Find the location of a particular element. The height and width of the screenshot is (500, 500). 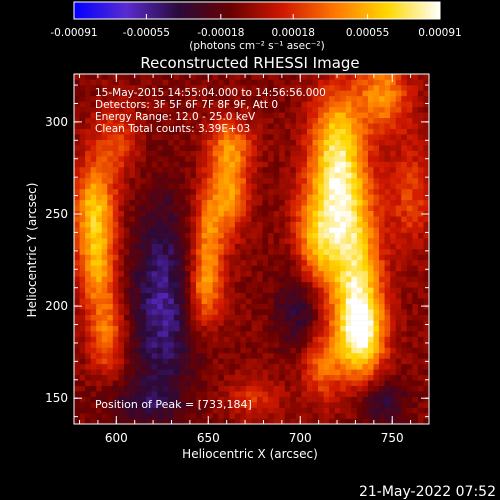

info-line: Clean Total counts: 3.39E+03 is located at coordinates (172, 129).